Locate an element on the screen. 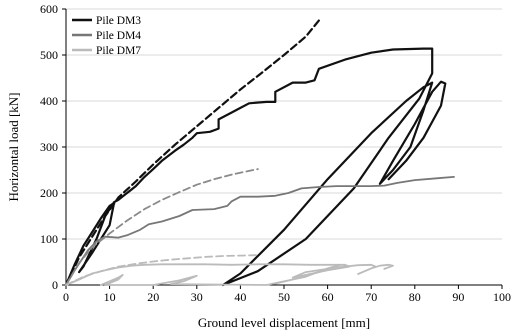 Image resolution: width=530 pixels, height=336 pixels. series-line-pile-dm7-dashed is located at coordinates (162, 270).